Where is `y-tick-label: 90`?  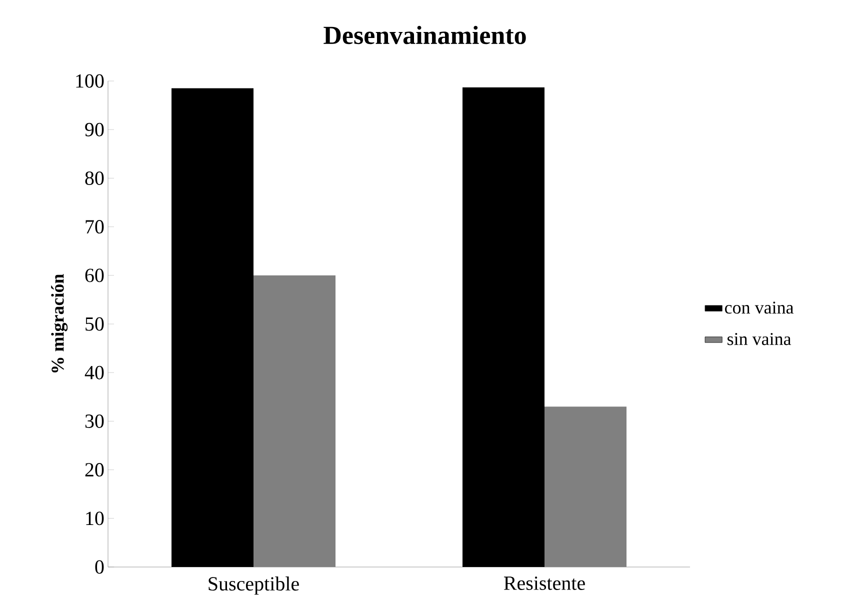 y-tick-label: 90 is located at coordinates (94, 129).